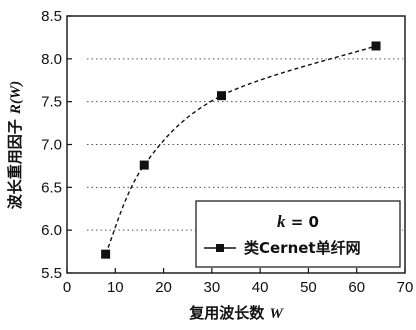  Describe the element at coordinates (236, 313) in the screenshot. I see `x-axis-title: 复用波长数 W` at that location.